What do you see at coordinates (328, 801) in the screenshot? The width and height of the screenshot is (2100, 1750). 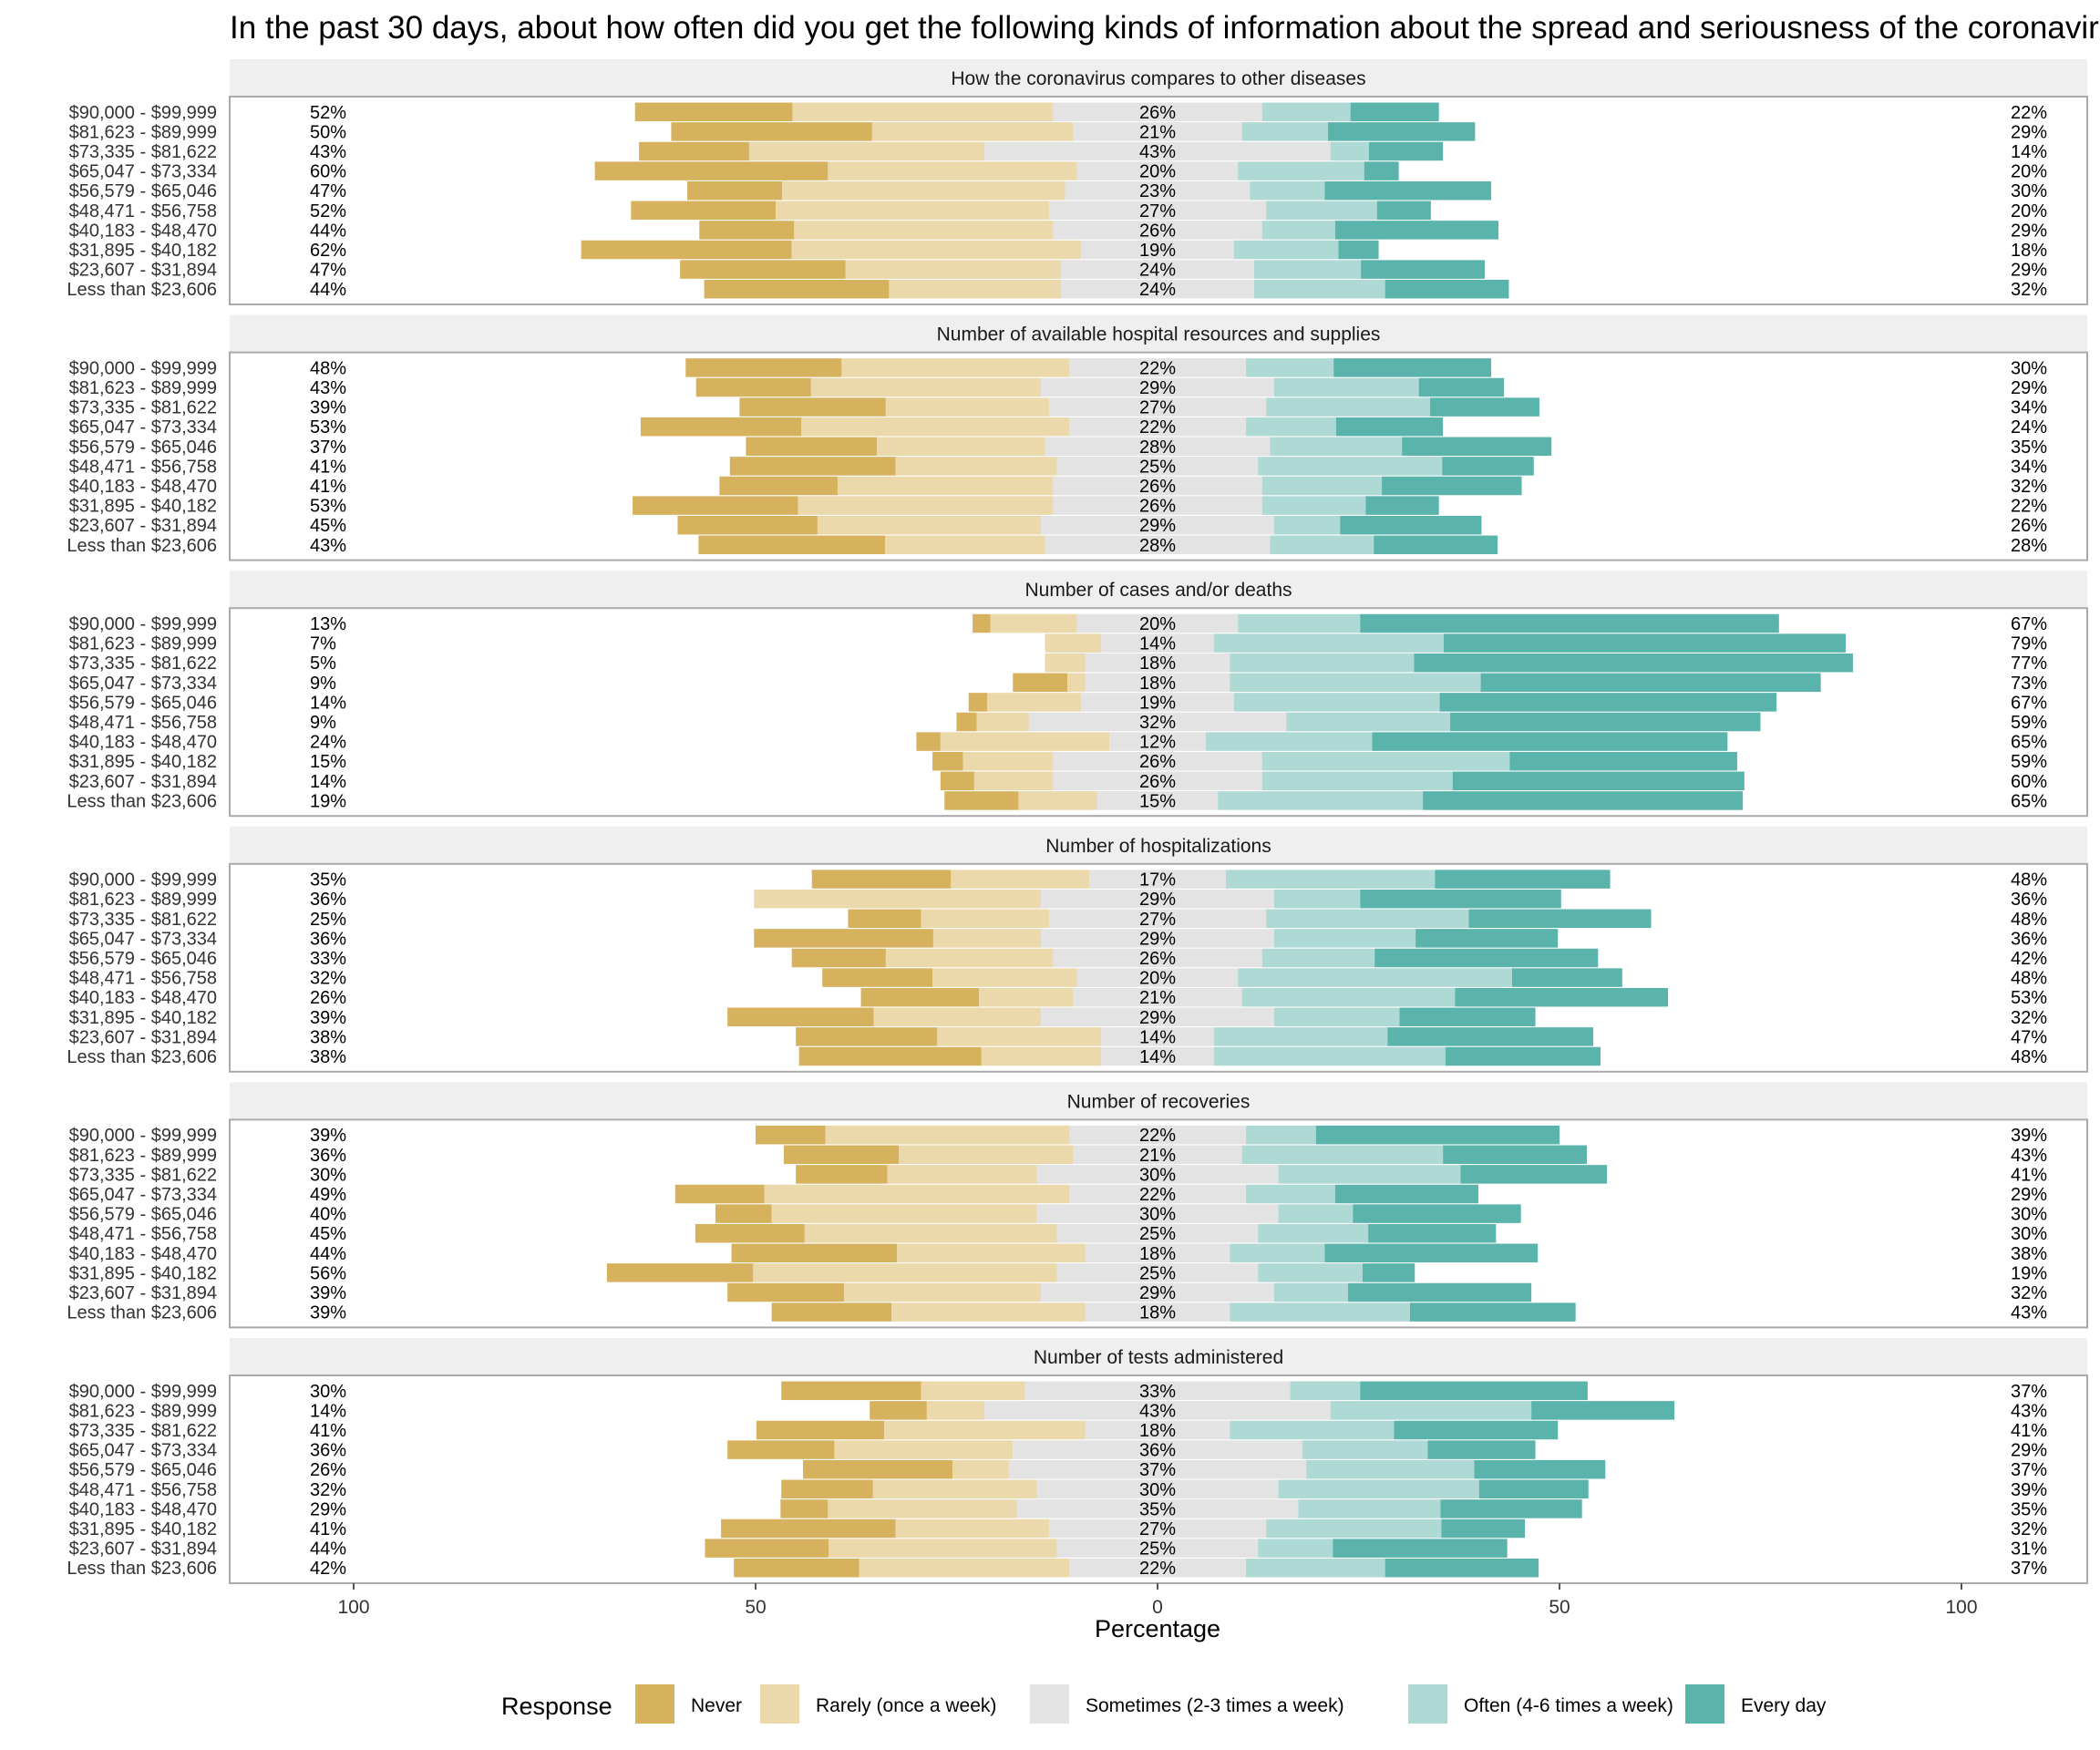 I see `low-percent-label: 19%` at bounding box center [328, 801].